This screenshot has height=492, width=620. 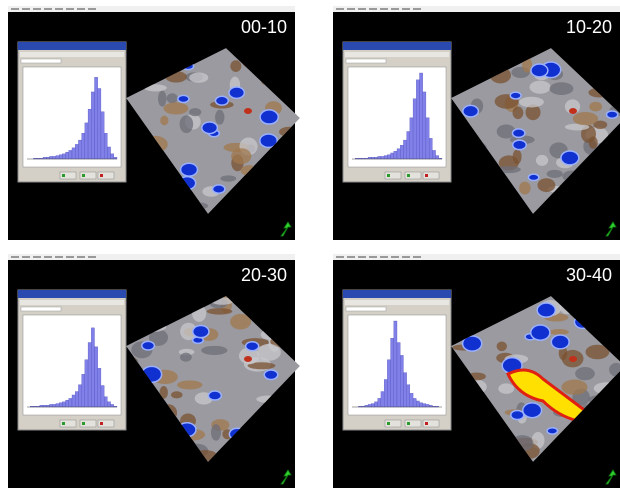 I want to click on dialog-controls, so click(x=41, y=61).